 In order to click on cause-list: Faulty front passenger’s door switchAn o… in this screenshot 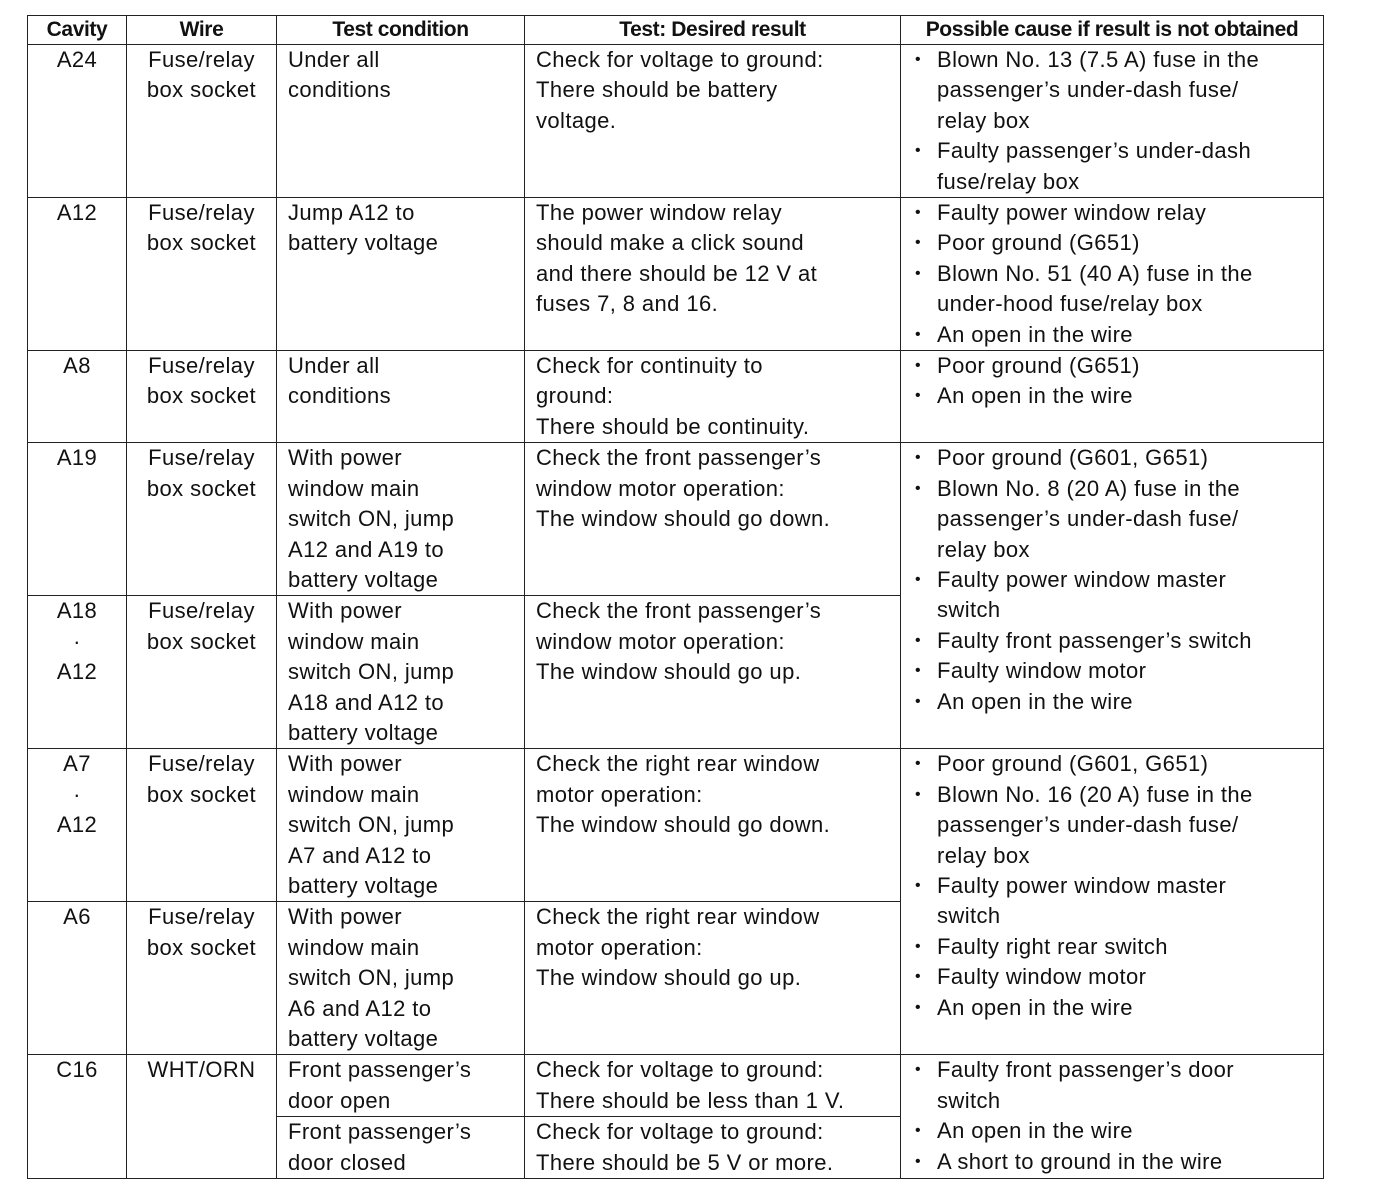, I will do `click(1117, 1117)`.